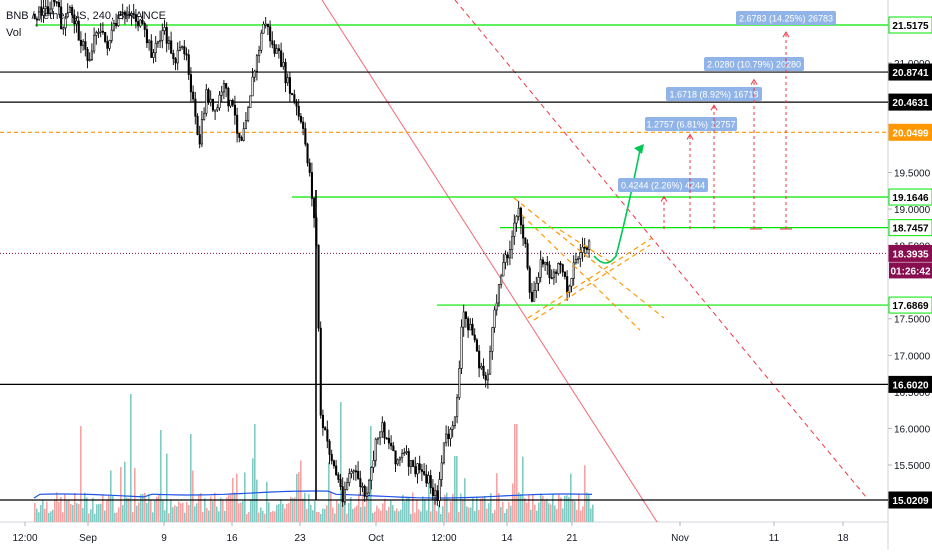  I want to click on time-axis: 12:00 Sep 9 16 23 Oct 12:00 14 21 Nov 11 18, so click(430, 533).